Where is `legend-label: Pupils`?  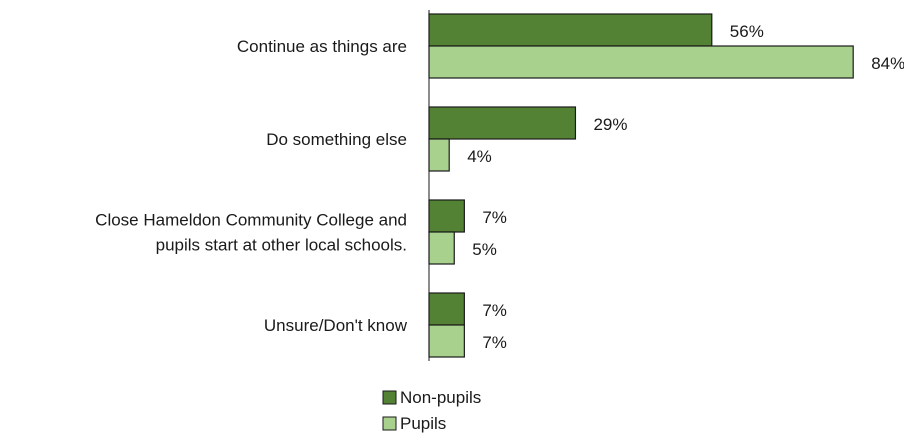 legend-label: Pupils is located at coordinates (423, 423).